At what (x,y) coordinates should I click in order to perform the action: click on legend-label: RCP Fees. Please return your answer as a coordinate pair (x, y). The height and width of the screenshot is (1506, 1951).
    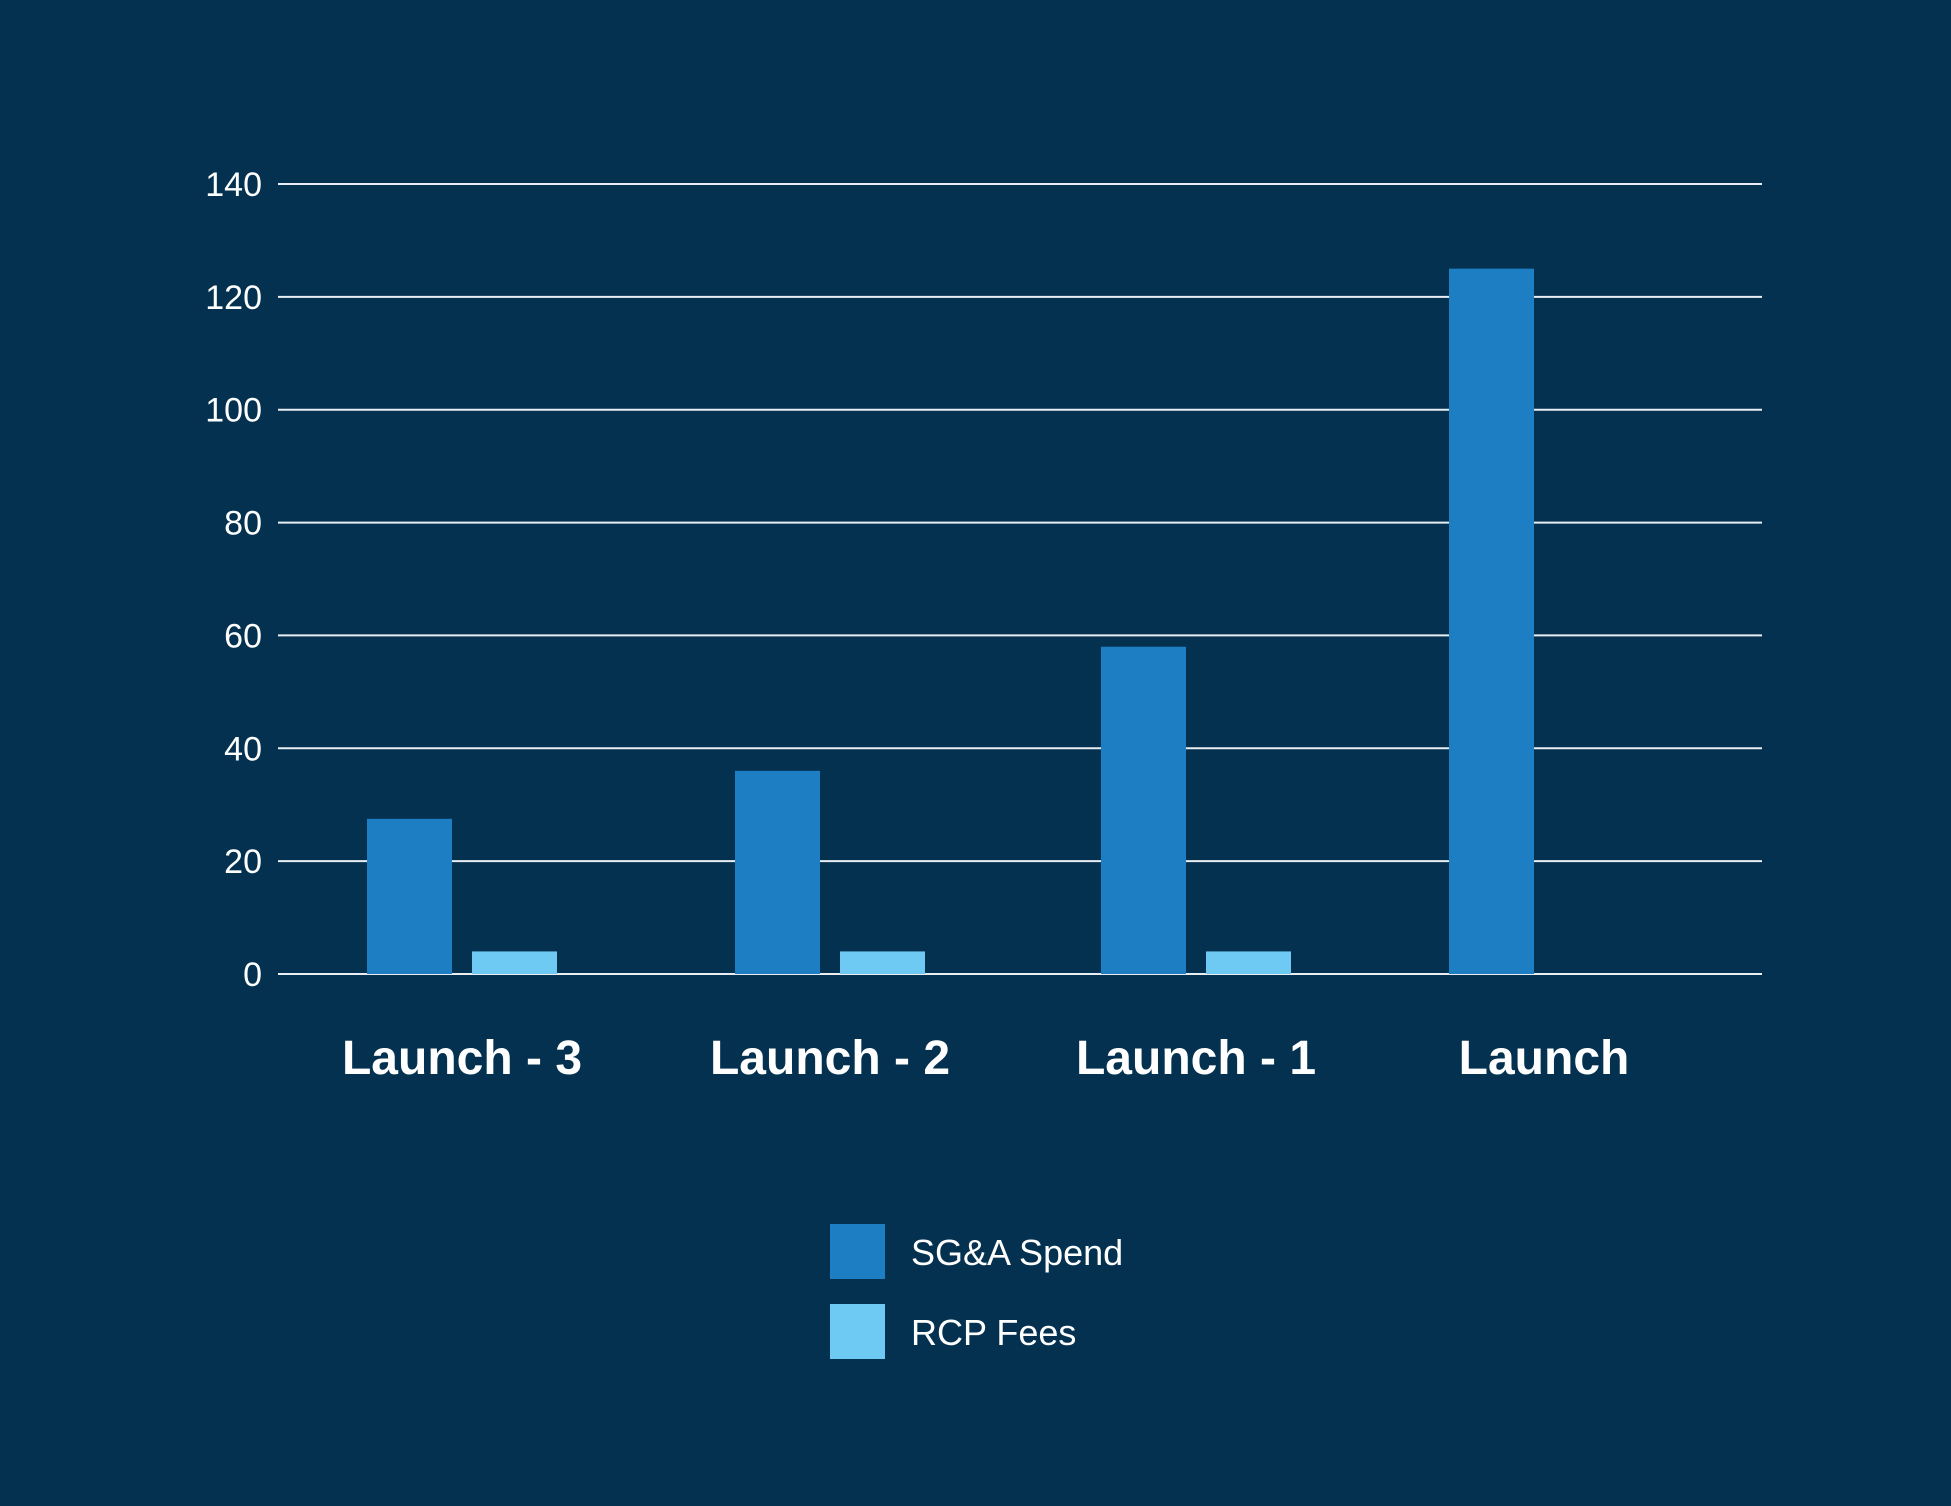
    Looking at the image, I should click on (993, 1332).